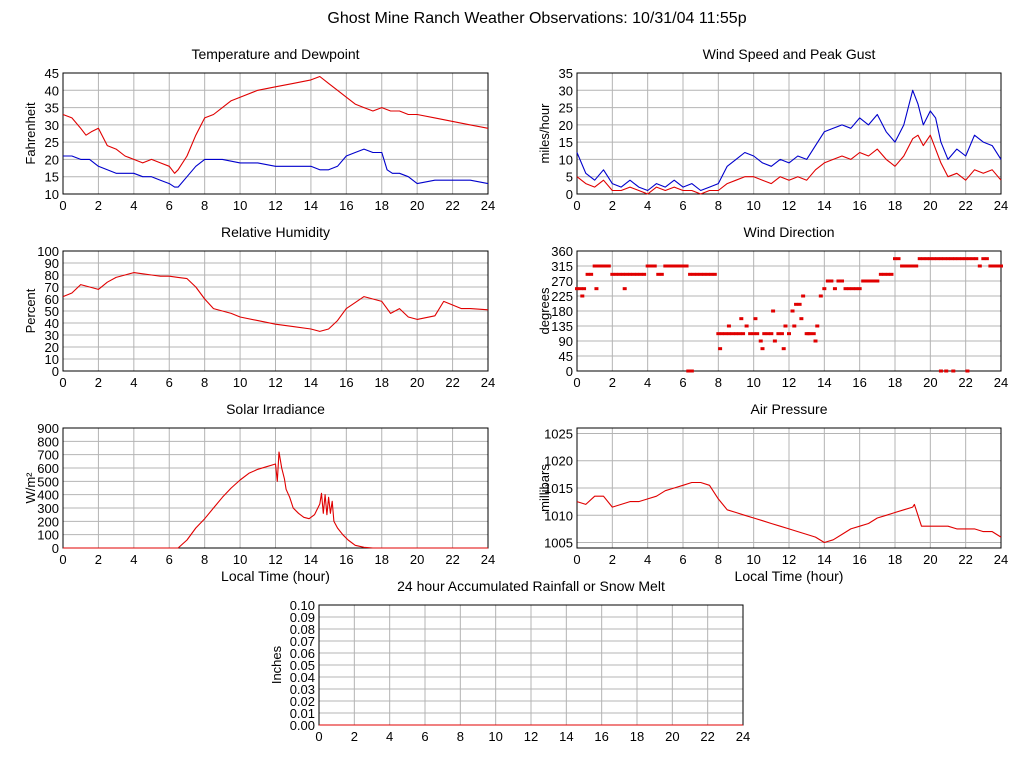 The image size is (1024, 768). I want to click on x-axis-label: Local Time (hour), so click(789, 576).